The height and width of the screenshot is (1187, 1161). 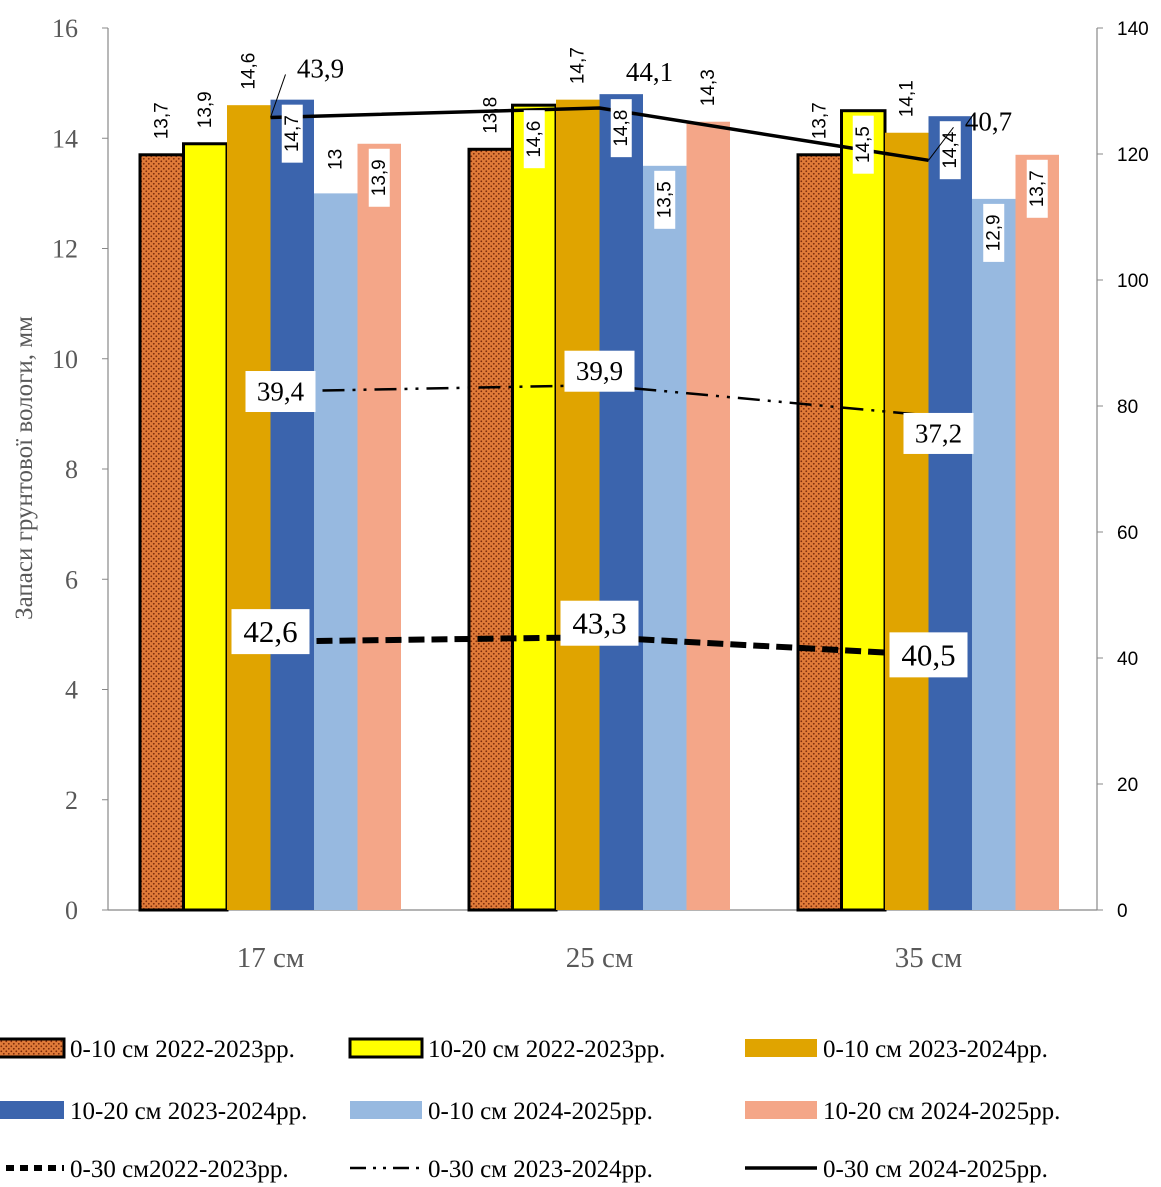 I want to click on bar-data-label: 13, so click(x=335, y=159).